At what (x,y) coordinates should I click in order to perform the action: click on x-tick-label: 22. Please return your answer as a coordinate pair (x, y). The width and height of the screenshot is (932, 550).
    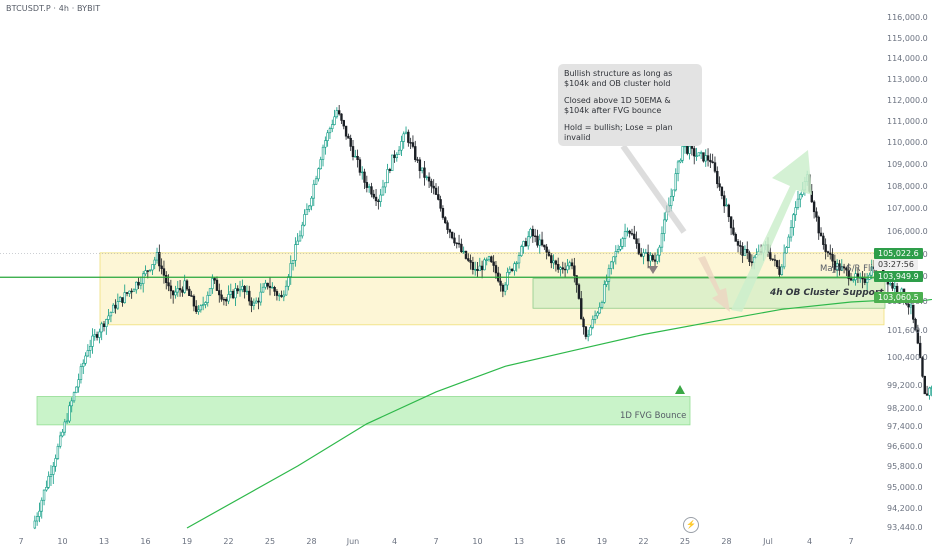
    Looking at the image, I should click on (643, 541).